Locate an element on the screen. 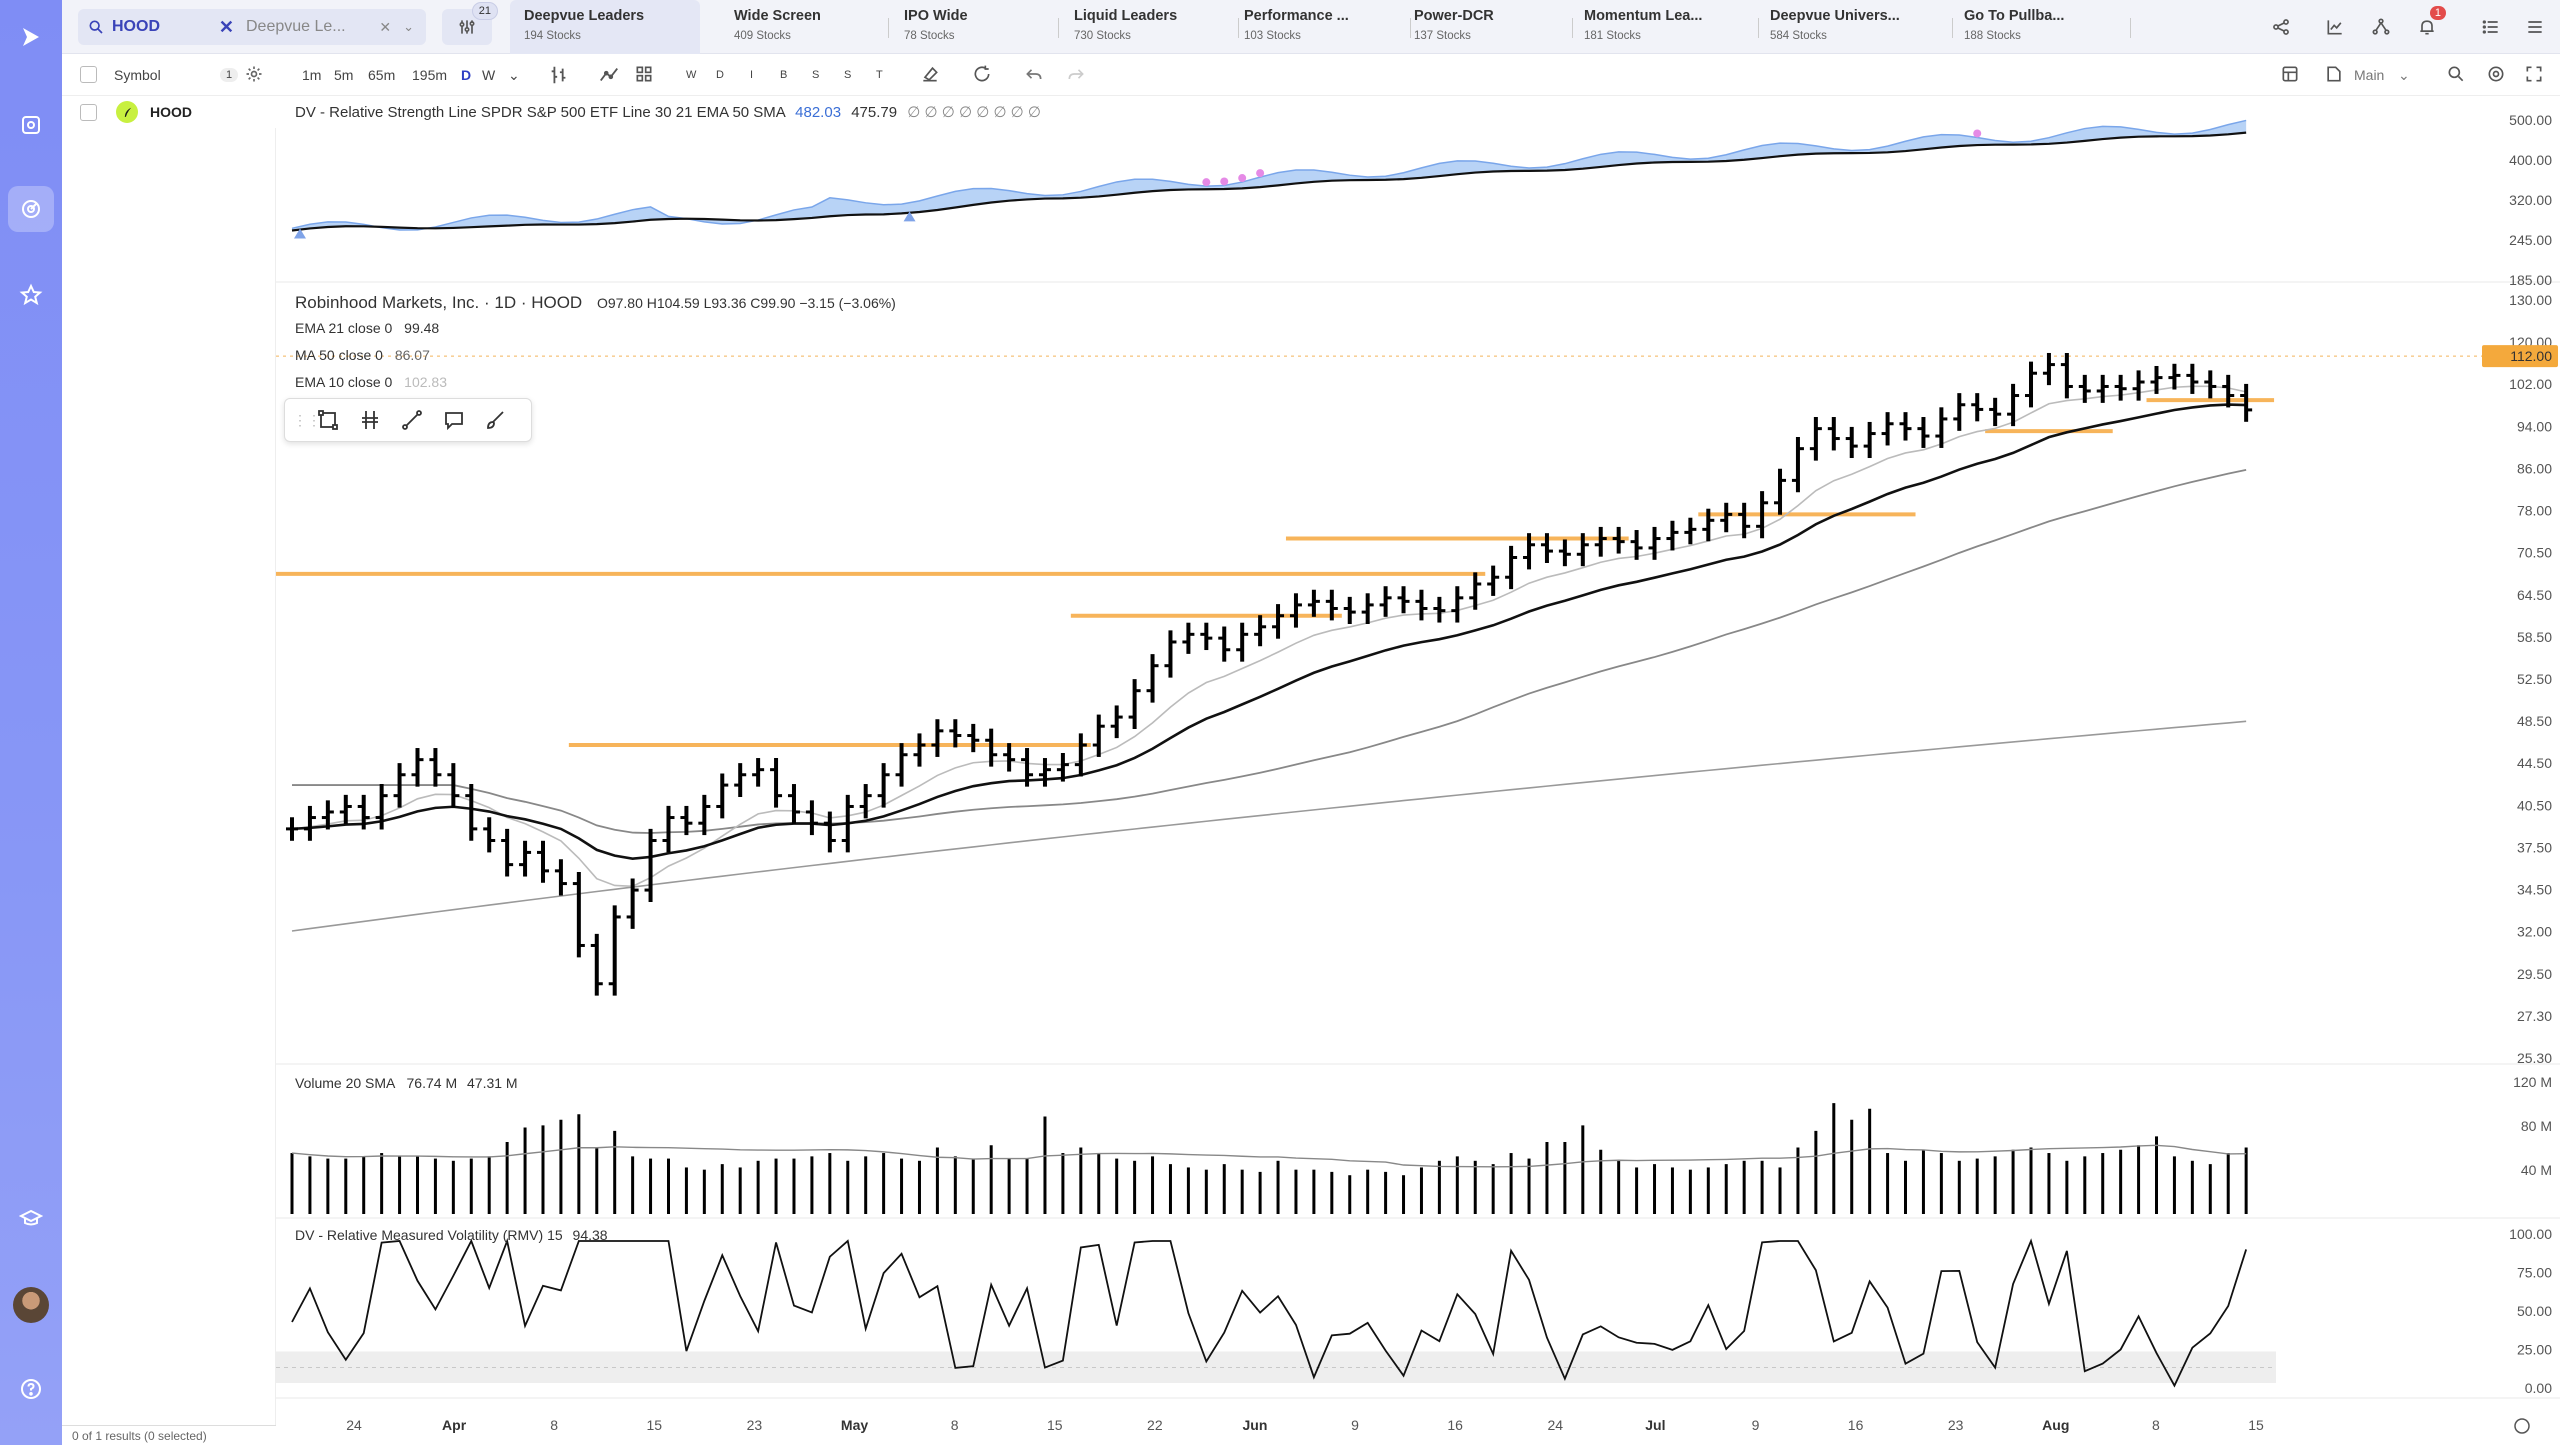 This screenshot has width=2560, height=1445. tab-label: Wide Screen is located at coordinates (777, 16).